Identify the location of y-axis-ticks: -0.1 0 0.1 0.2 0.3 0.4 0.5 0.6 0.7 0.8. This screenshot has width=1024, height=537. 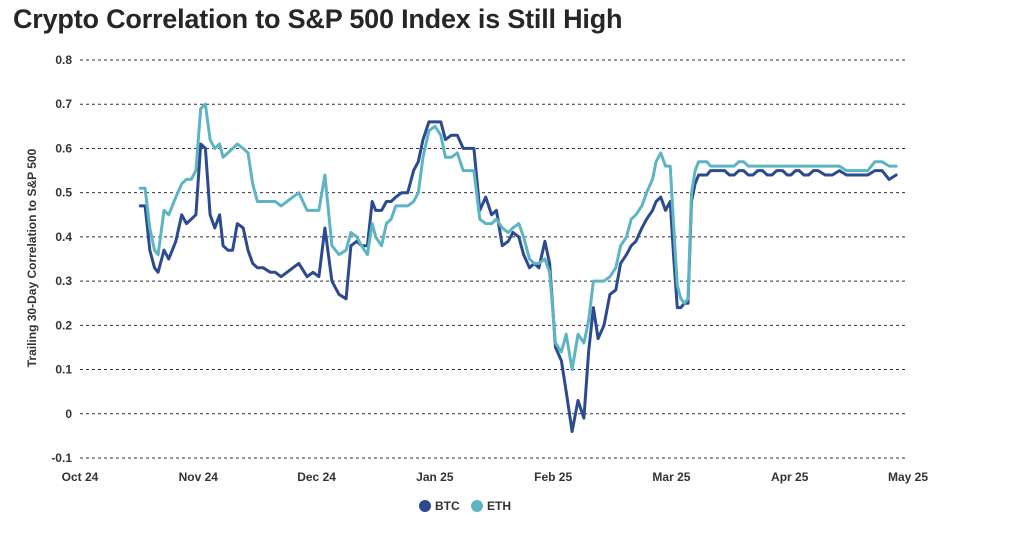
(61, 259).